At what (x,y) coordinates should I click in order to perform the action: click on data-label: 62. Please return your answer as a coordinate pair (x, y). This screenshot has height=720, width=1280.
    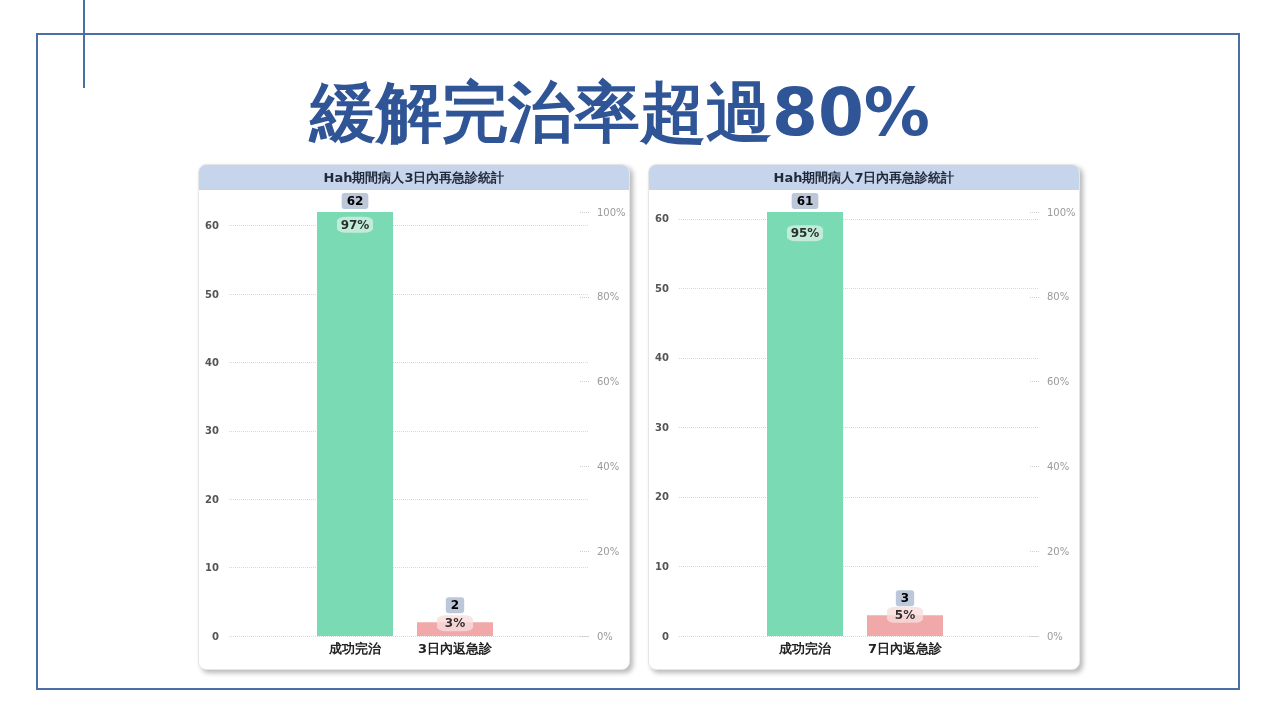
    Looking at the image, I should click on (355, 201).